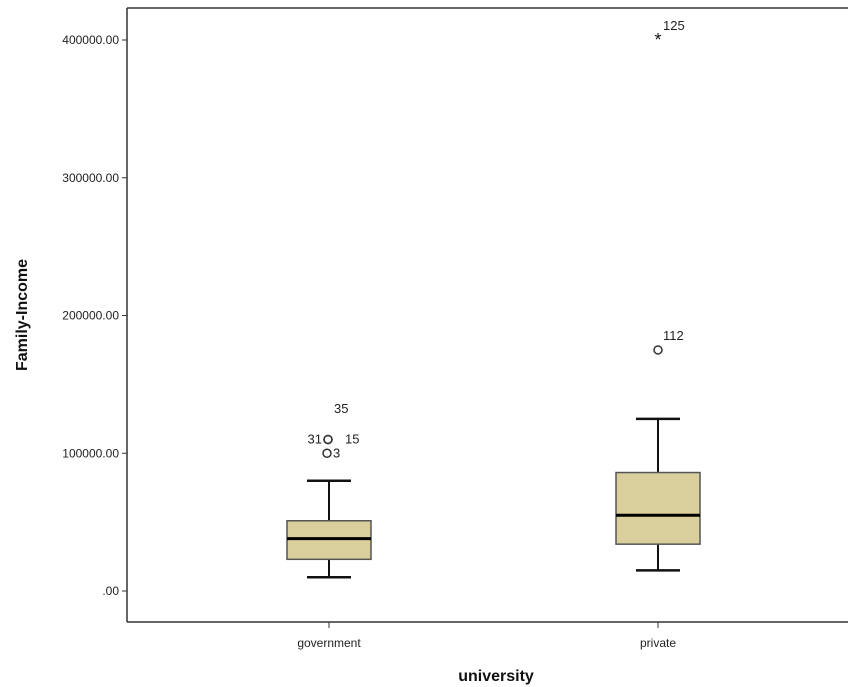 The width and height of the screenshot is (848, 687). What do you see at coordinates (315, 438) in the screenshot?
I see `outlier-label: 31` at bounding box center [315, 438].